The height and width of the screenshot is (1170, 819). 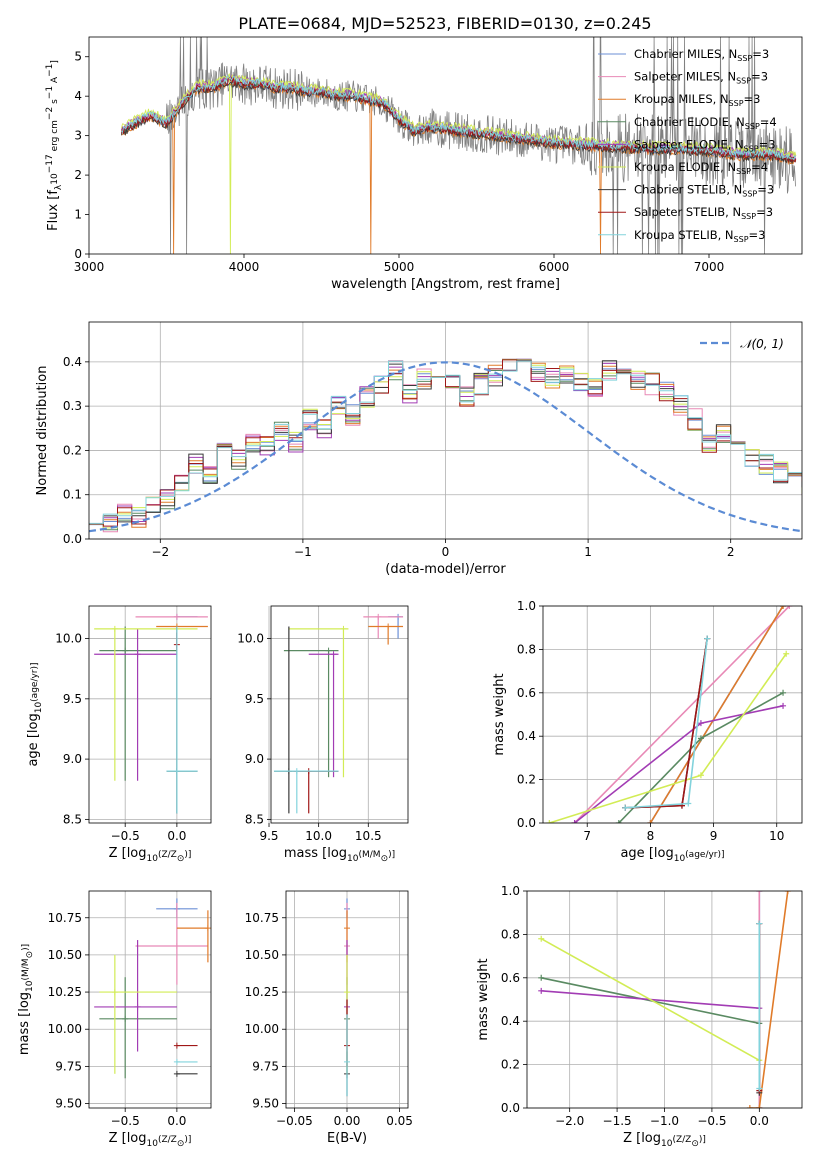 What do you see at coordinates (704, 855) in the screenshot?
I see `label-part: (age/yr)]` at bounding box center [704, 855].